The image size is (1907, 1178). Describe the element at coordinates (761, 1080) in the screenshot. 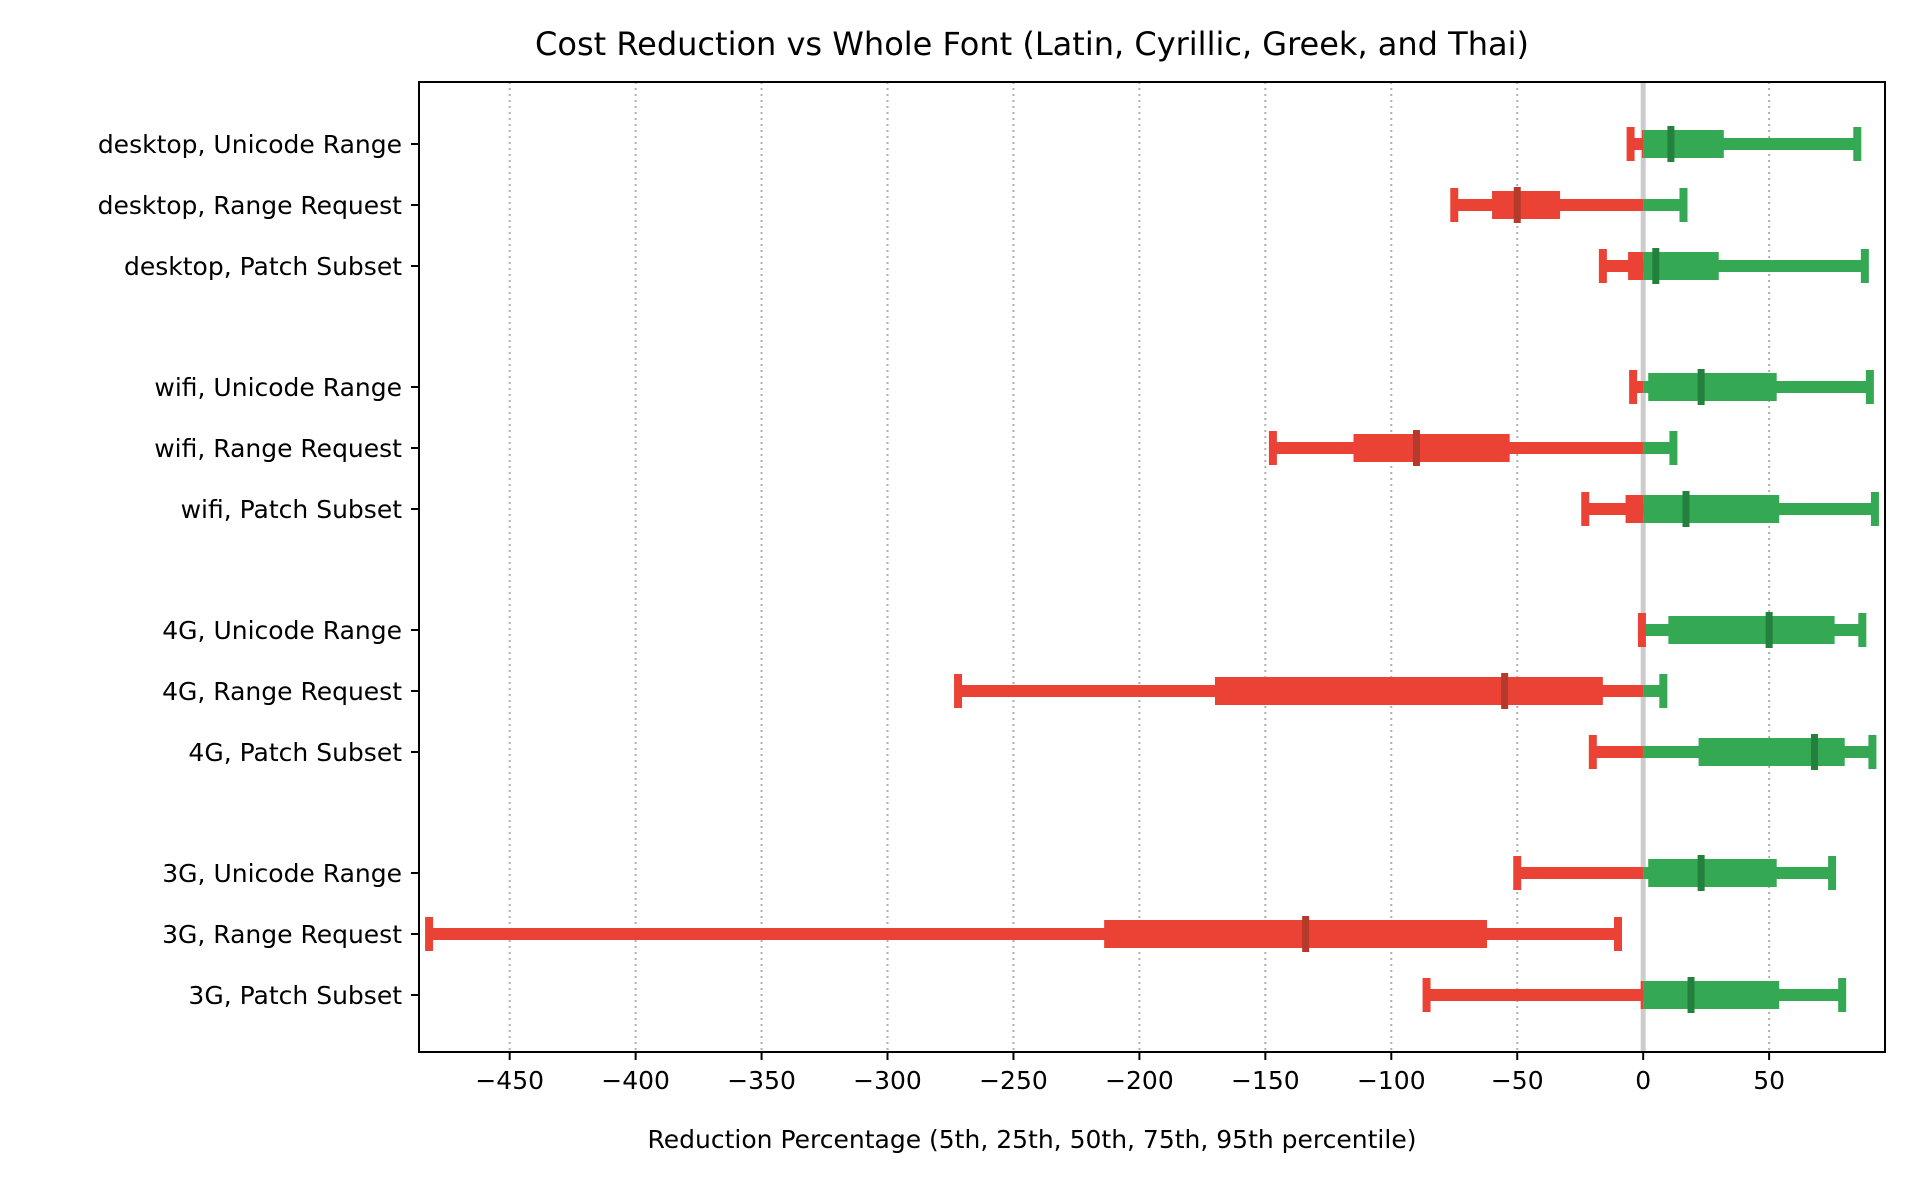

I see `x-tick-label: −350` at that location.